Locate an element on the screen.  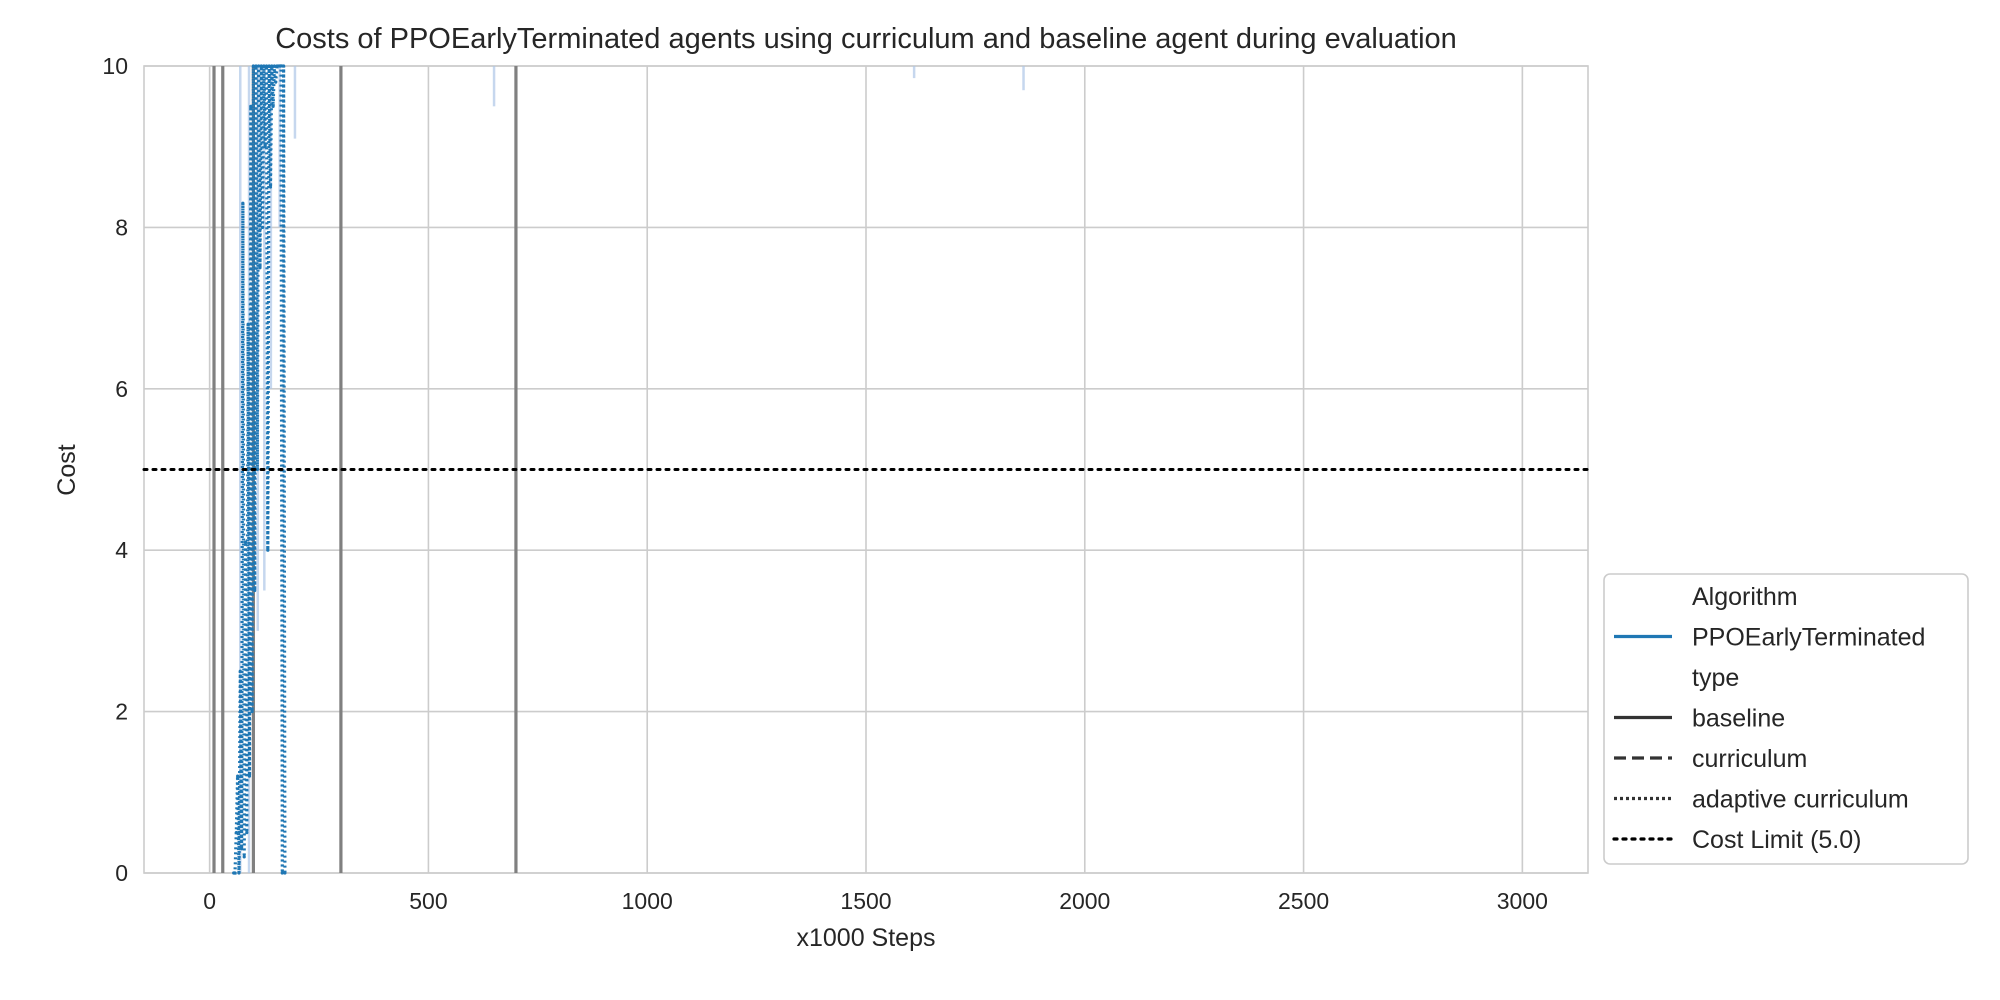
legend-label: PPOEarlyTerminated is located at coordinates (1808, 638).